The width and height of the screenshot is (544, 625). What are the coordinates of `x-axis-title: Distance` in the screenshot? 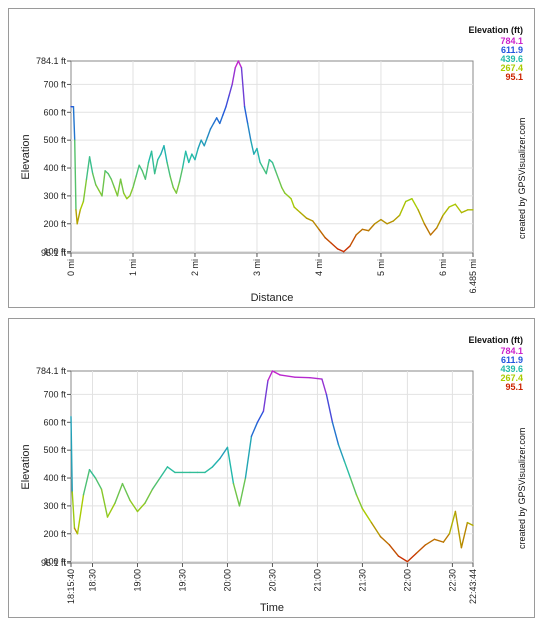 It's located at (272, 298).